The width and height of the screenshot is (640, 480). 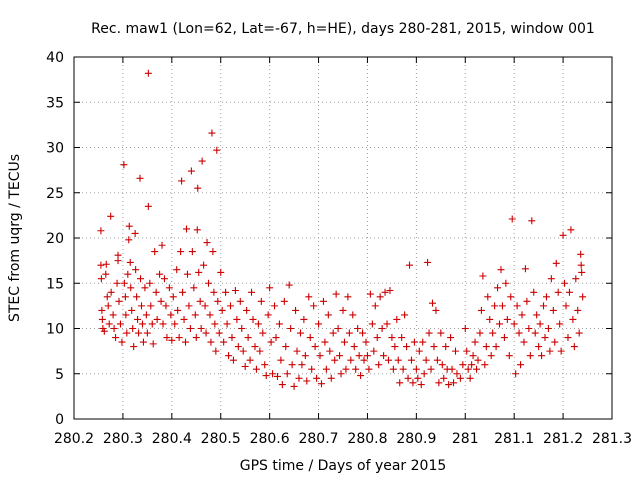 What do you see at coordinates (55, 103) in the screenshot?
I see `y-tick-label: 35` at bounding box center [55, 103].